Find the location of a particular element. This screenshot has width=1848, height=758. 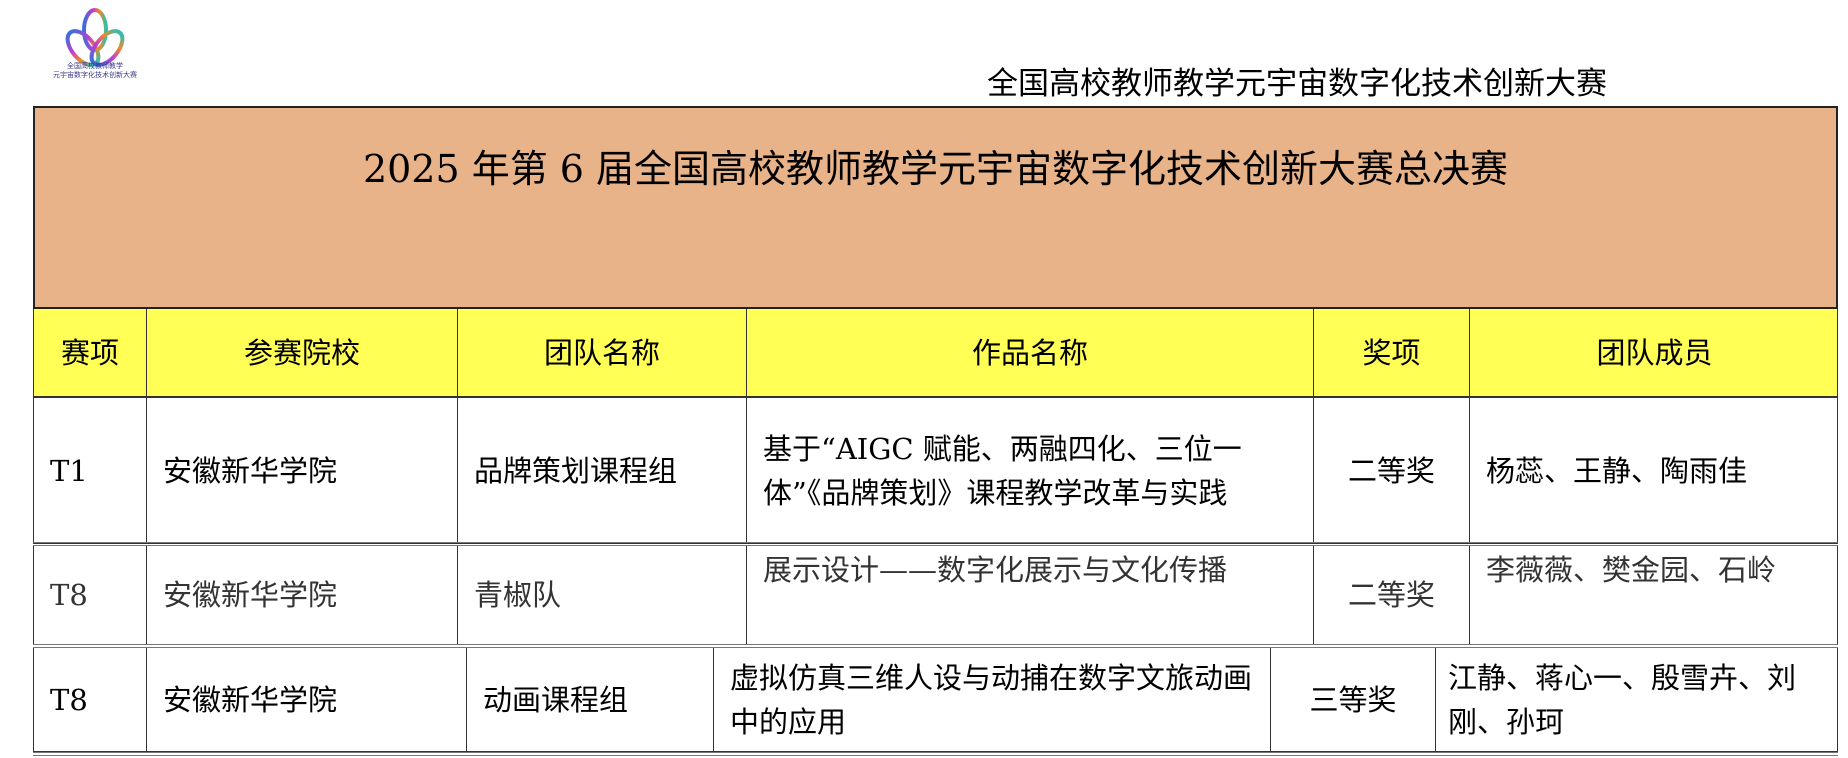

cell-members: 李薇薇、樊金园、石岭 is located at coordinates (1631, 570).